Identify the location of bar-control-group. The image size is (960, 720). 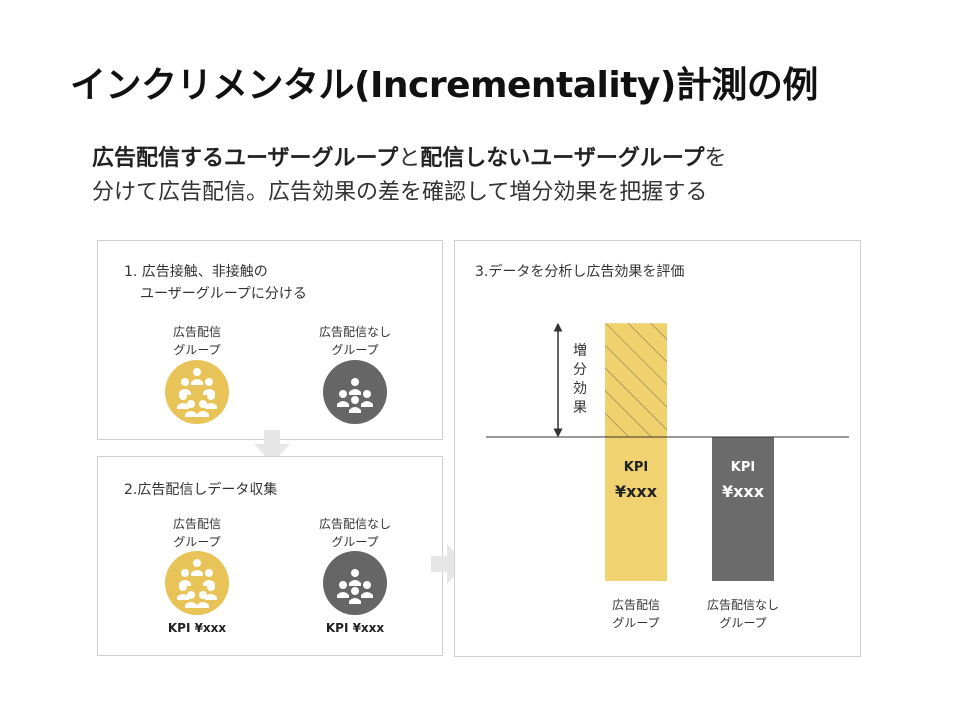
(743, 509).